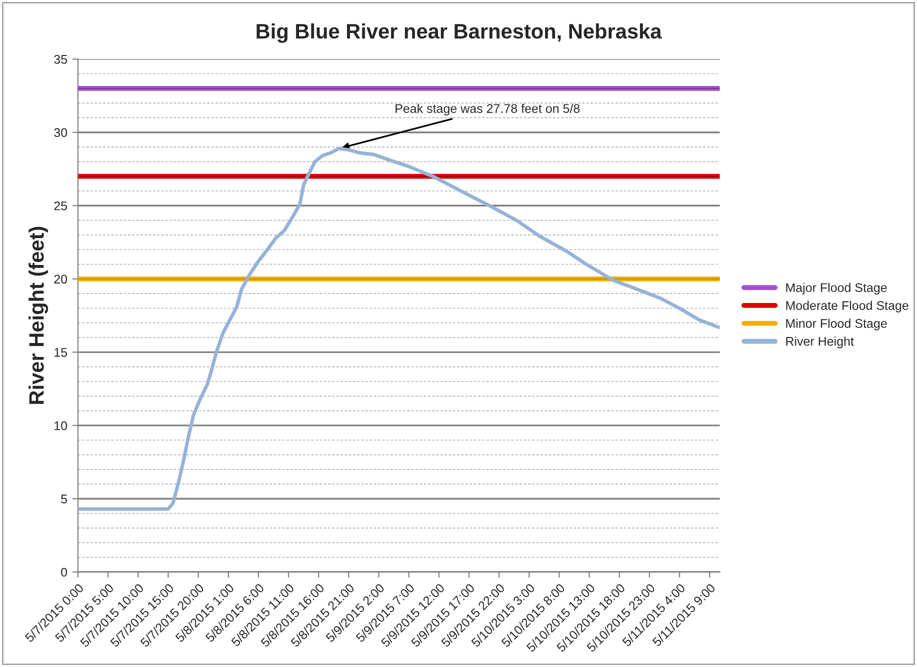 The width and height of the screenshot is (917, 667). I want to click on legend-label: Major Flood Stage, so click(836, 288).